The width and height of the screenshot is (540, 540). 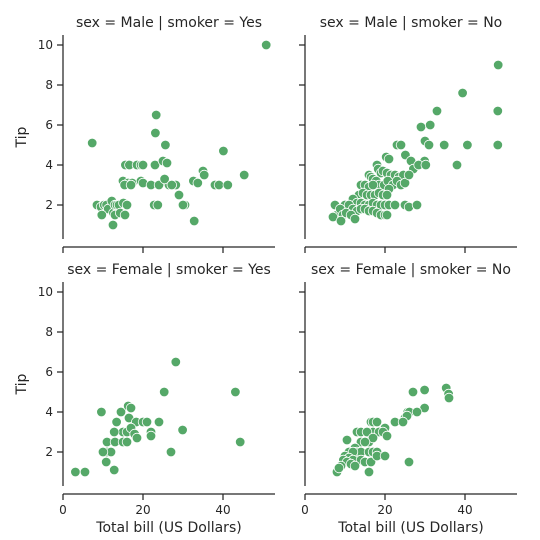 I want to click on y-tick-label: 10, so click(x=45, y=45).